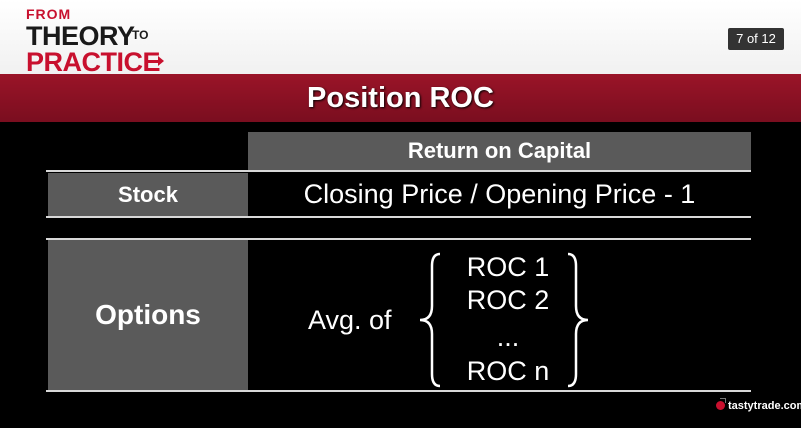 This screenshot has width=801, height=428. What do you see at coordinates (508, 371) in the screenshot?
I see `roc-item: ROC n` at bounding box center [508, 371].